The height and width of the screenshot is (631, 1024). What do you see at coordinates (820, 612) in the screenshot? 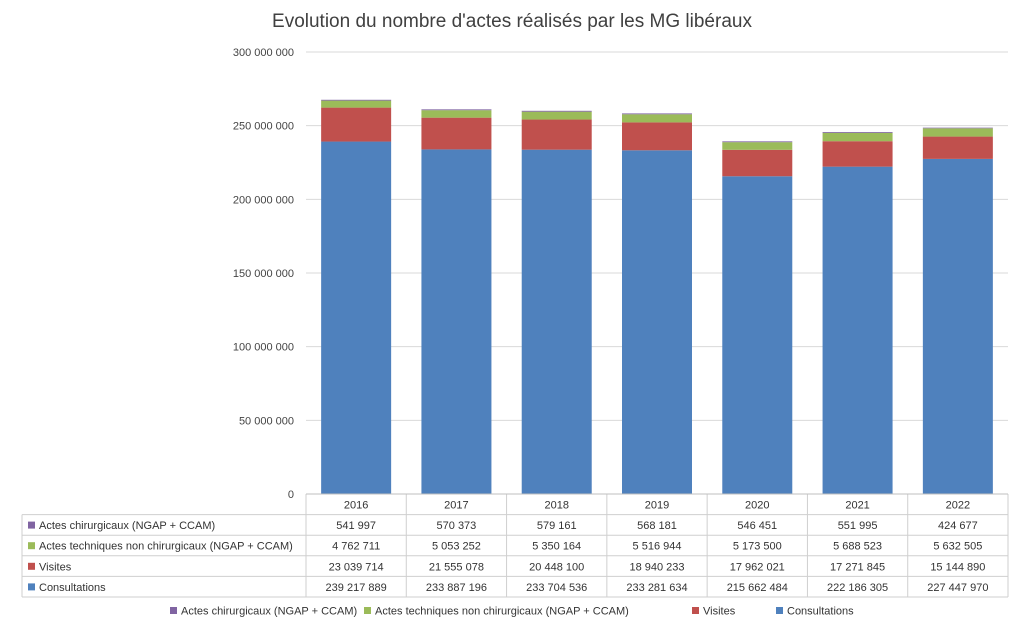
I see `legend-entry: Consultations` at bounding box center [820, 612].